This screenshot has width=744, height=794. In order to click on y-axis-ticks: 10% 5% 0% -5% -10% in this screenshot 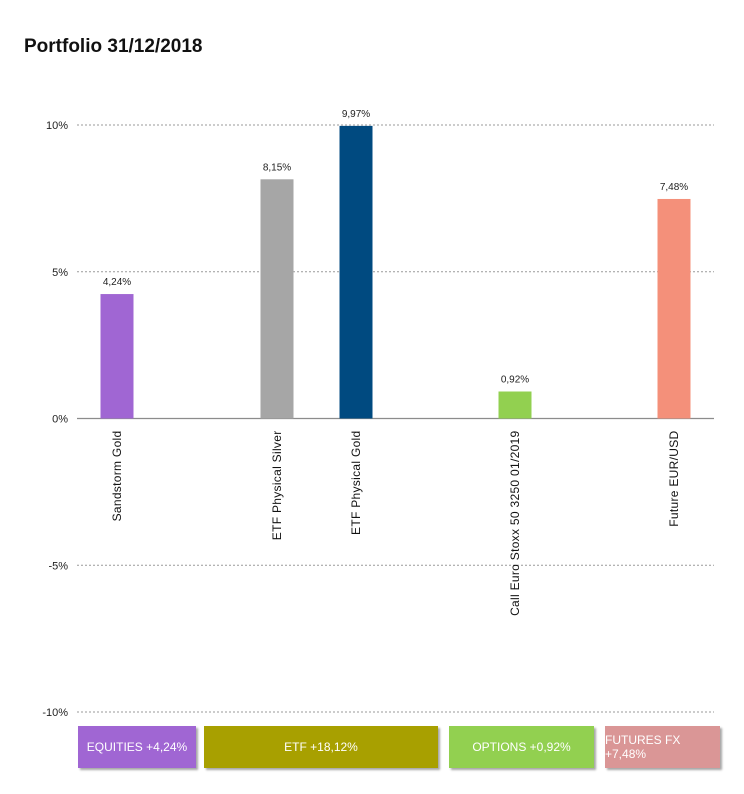, I will do `click(55, 419)`.